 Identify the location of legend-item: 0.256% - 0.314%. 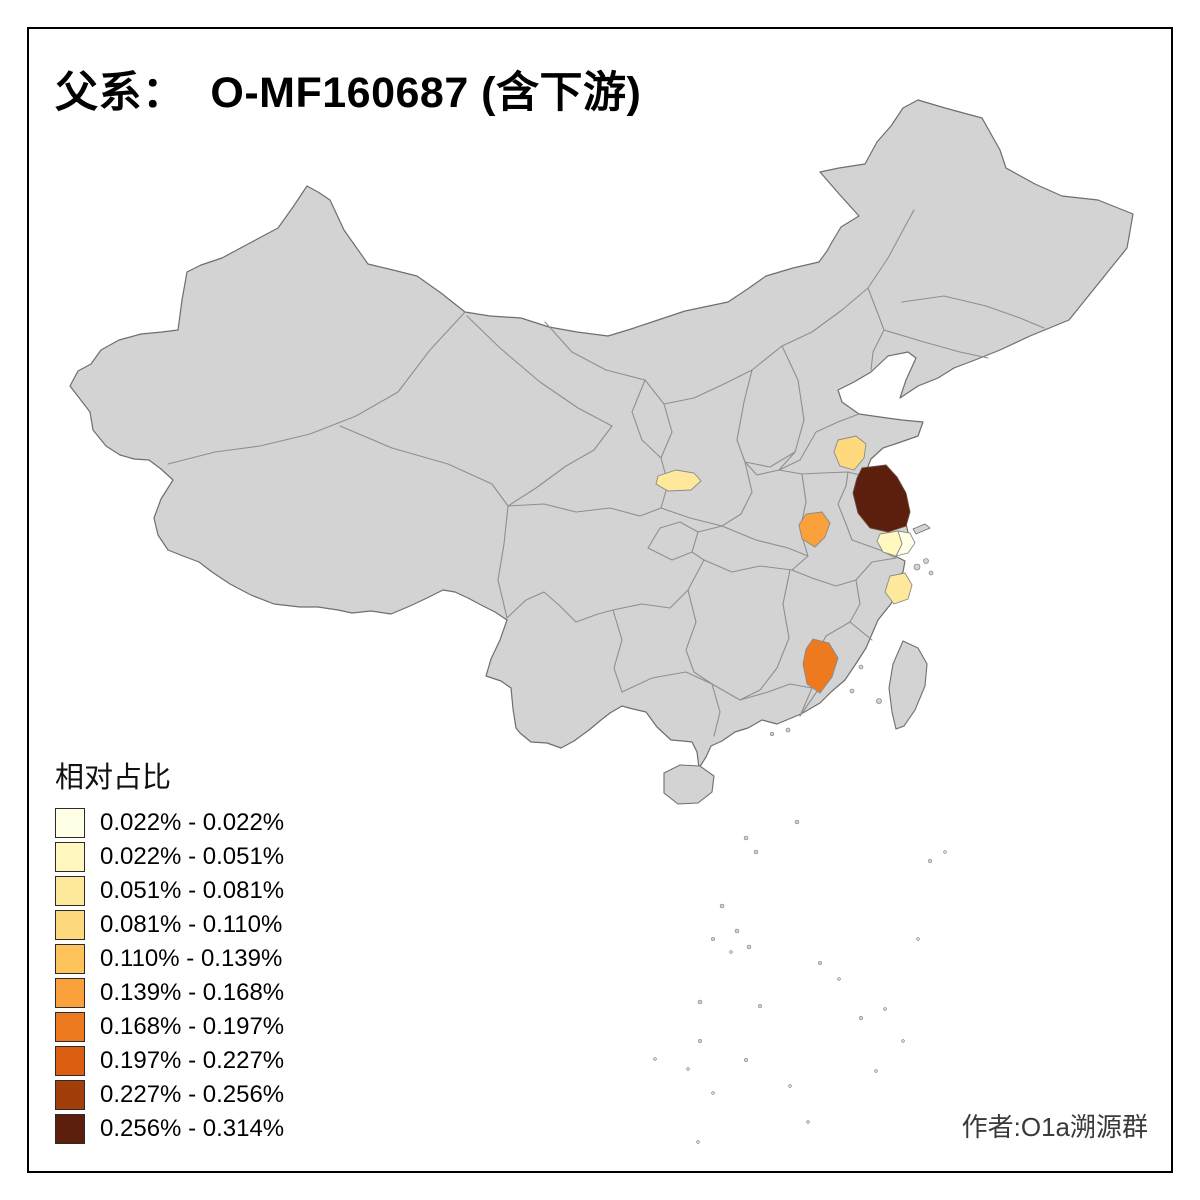
(169, 1129).